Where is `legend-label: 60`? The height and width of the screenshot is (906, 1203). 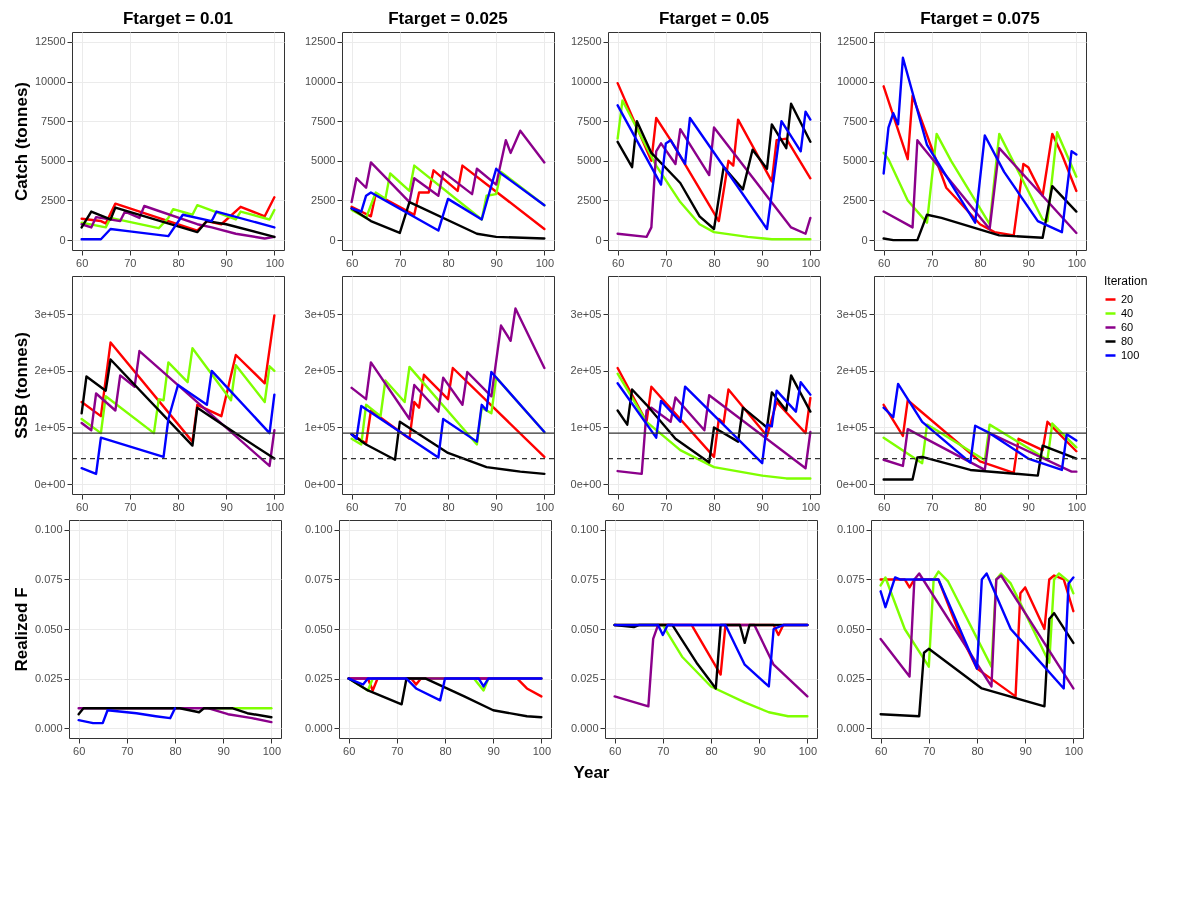 legend-label: 60 is located at coordinates (1127, 326).